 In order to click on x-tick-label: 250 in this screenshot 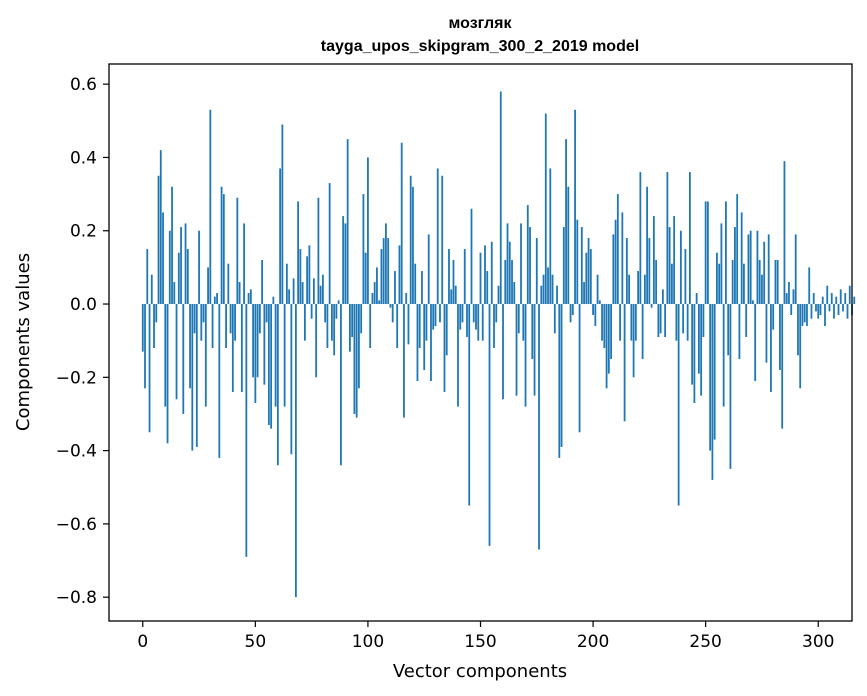, I will do `click(705, 642)`.